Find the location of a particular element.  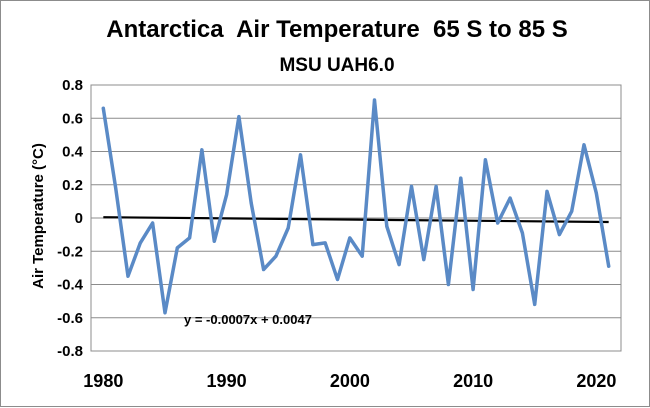

x-tick-label: 2010 is located at coordinates (473, 381).